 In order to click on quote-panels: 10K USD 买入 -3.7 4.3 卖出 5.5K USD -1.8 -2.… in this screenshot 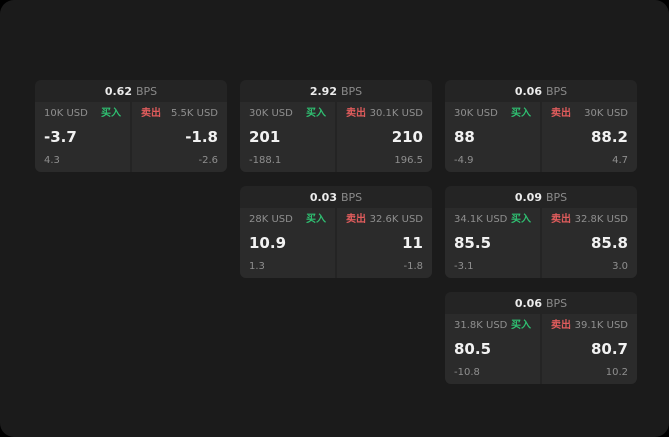, I will do `click(131, 137)`.